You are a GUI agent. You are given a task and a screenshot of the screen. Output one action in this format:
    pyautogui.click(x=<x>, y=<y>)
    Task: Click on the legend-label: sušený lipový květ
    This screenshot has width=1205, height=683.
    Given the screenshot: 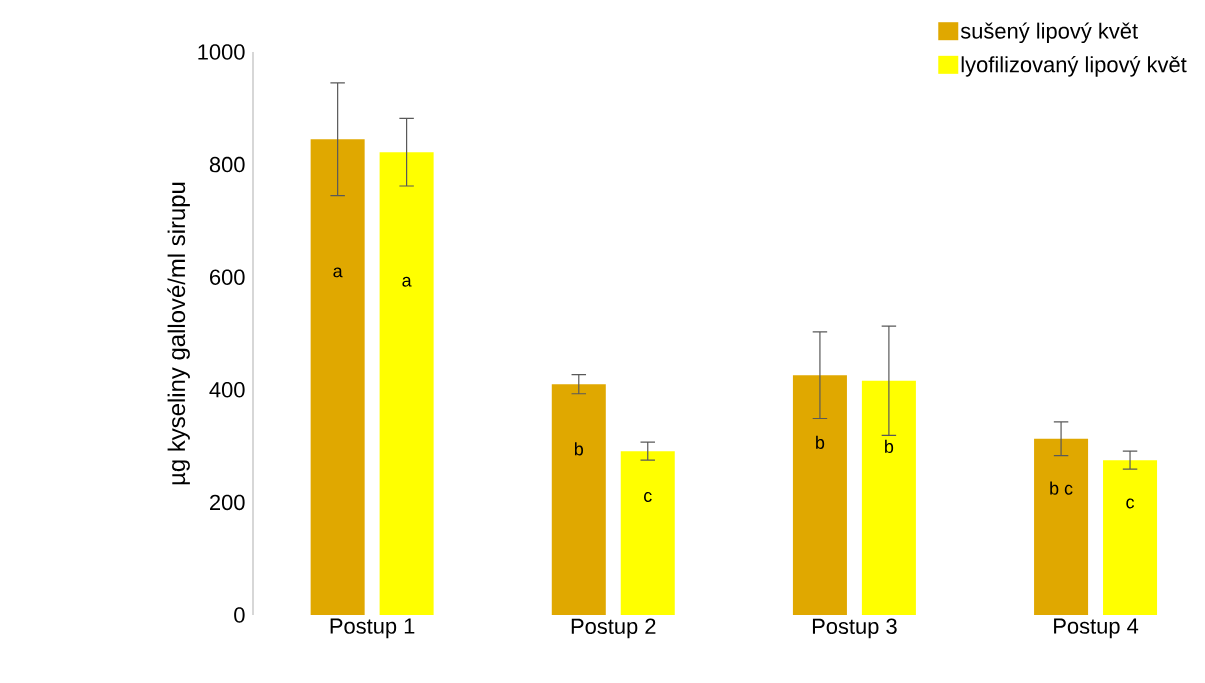 What is the action you would take?
    pyautogui.click(x=1049, y=33)
    